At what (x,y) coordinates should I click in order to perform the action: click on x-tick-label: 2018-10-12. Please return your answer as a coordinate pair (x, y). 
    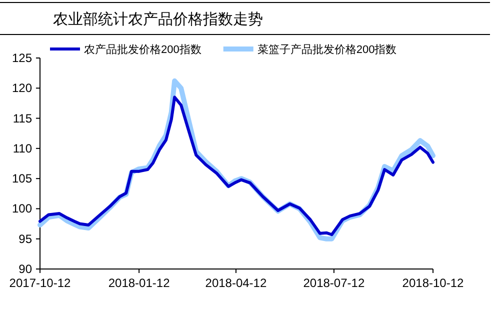
    Looking at the image, I should click on (433, 283).